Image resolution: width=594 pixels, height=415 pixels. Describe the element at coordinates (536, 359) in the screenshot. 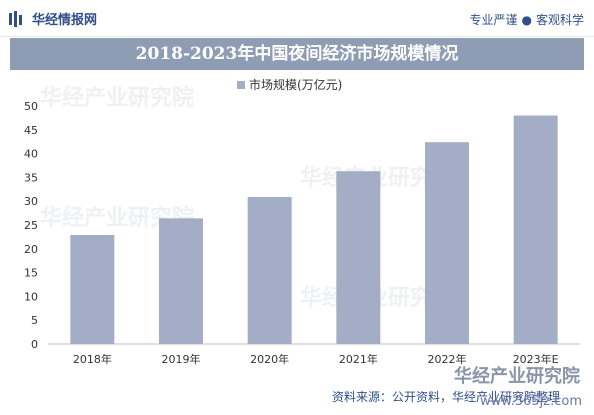

I see `x-tick-label: 2023年E` at that location.